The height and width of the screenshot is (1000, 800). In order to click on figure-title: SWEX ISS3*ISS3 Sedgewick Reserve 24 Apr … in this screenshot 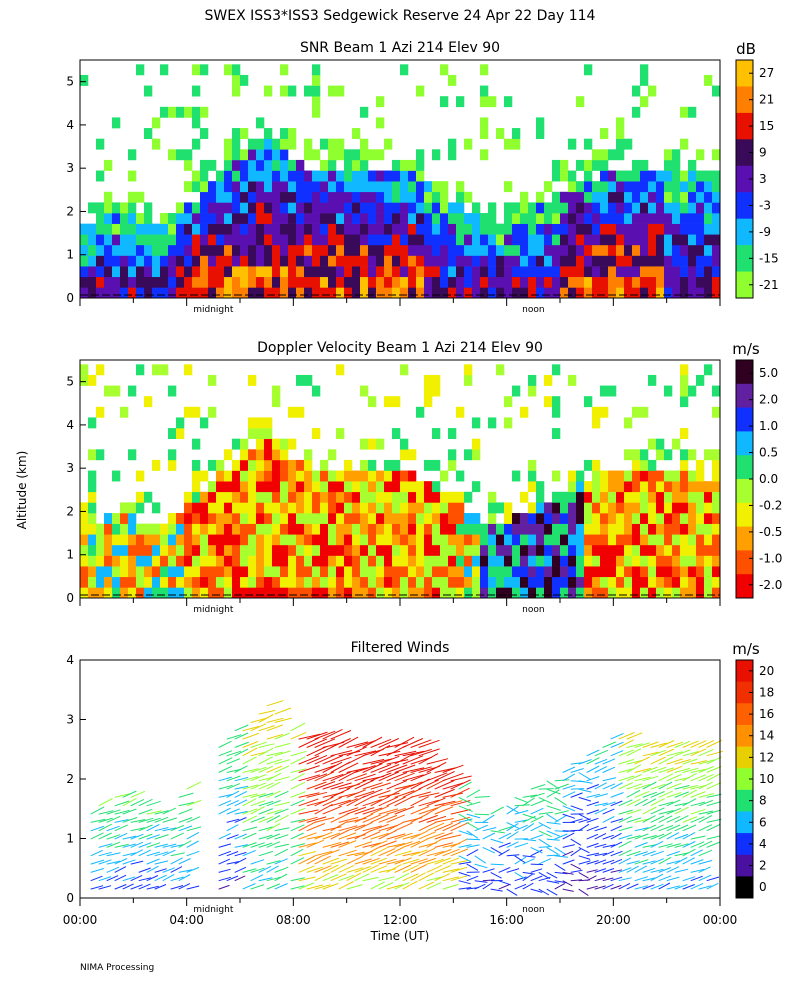, I will do `click(400, 16)`.